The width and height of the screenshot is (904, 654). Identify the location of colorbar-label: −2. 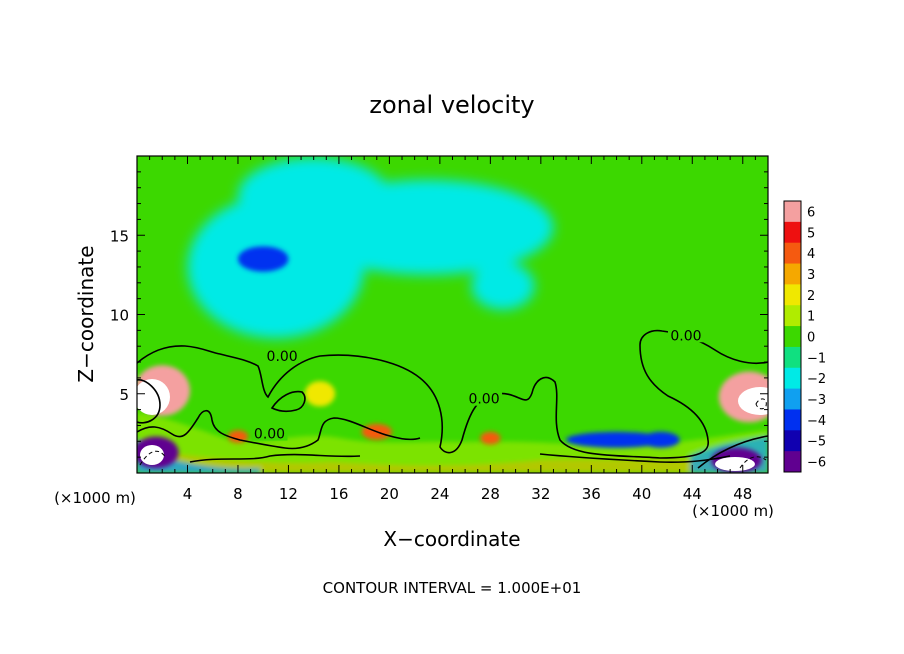
(816, 379).